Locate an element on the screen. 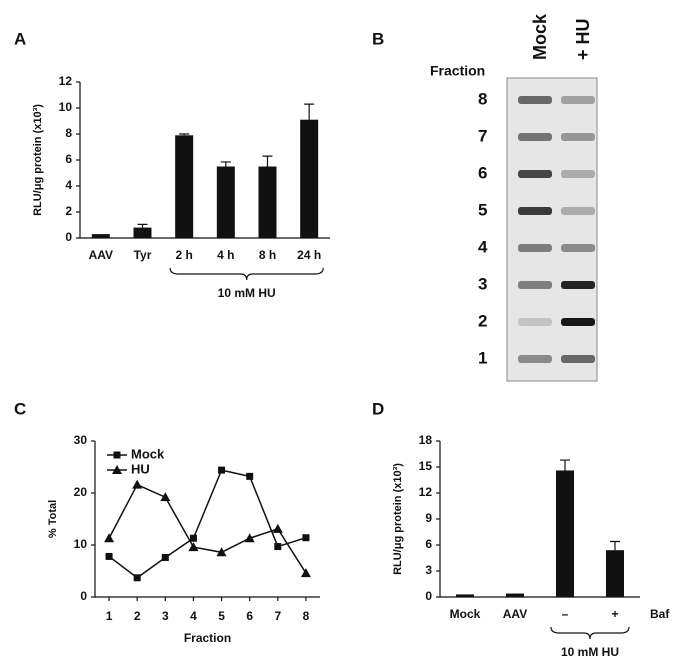  panel-label: A is located at coordinates (20, 38).